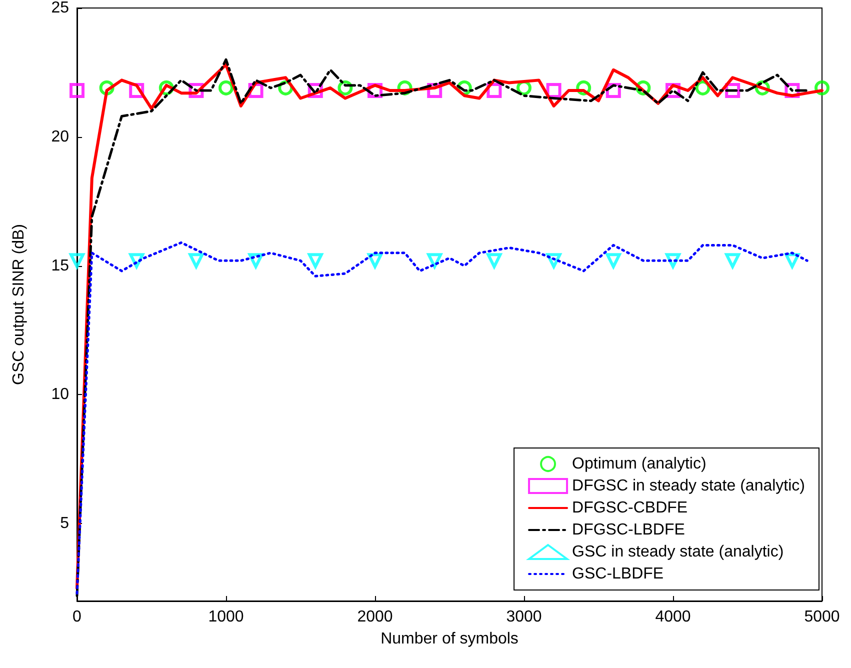 The height and width of the screenshot is (668, 851). Describe the element at coordinates (639, 464) in the screenshot. I see `legend-label: Optimum (analytic)` at that location.